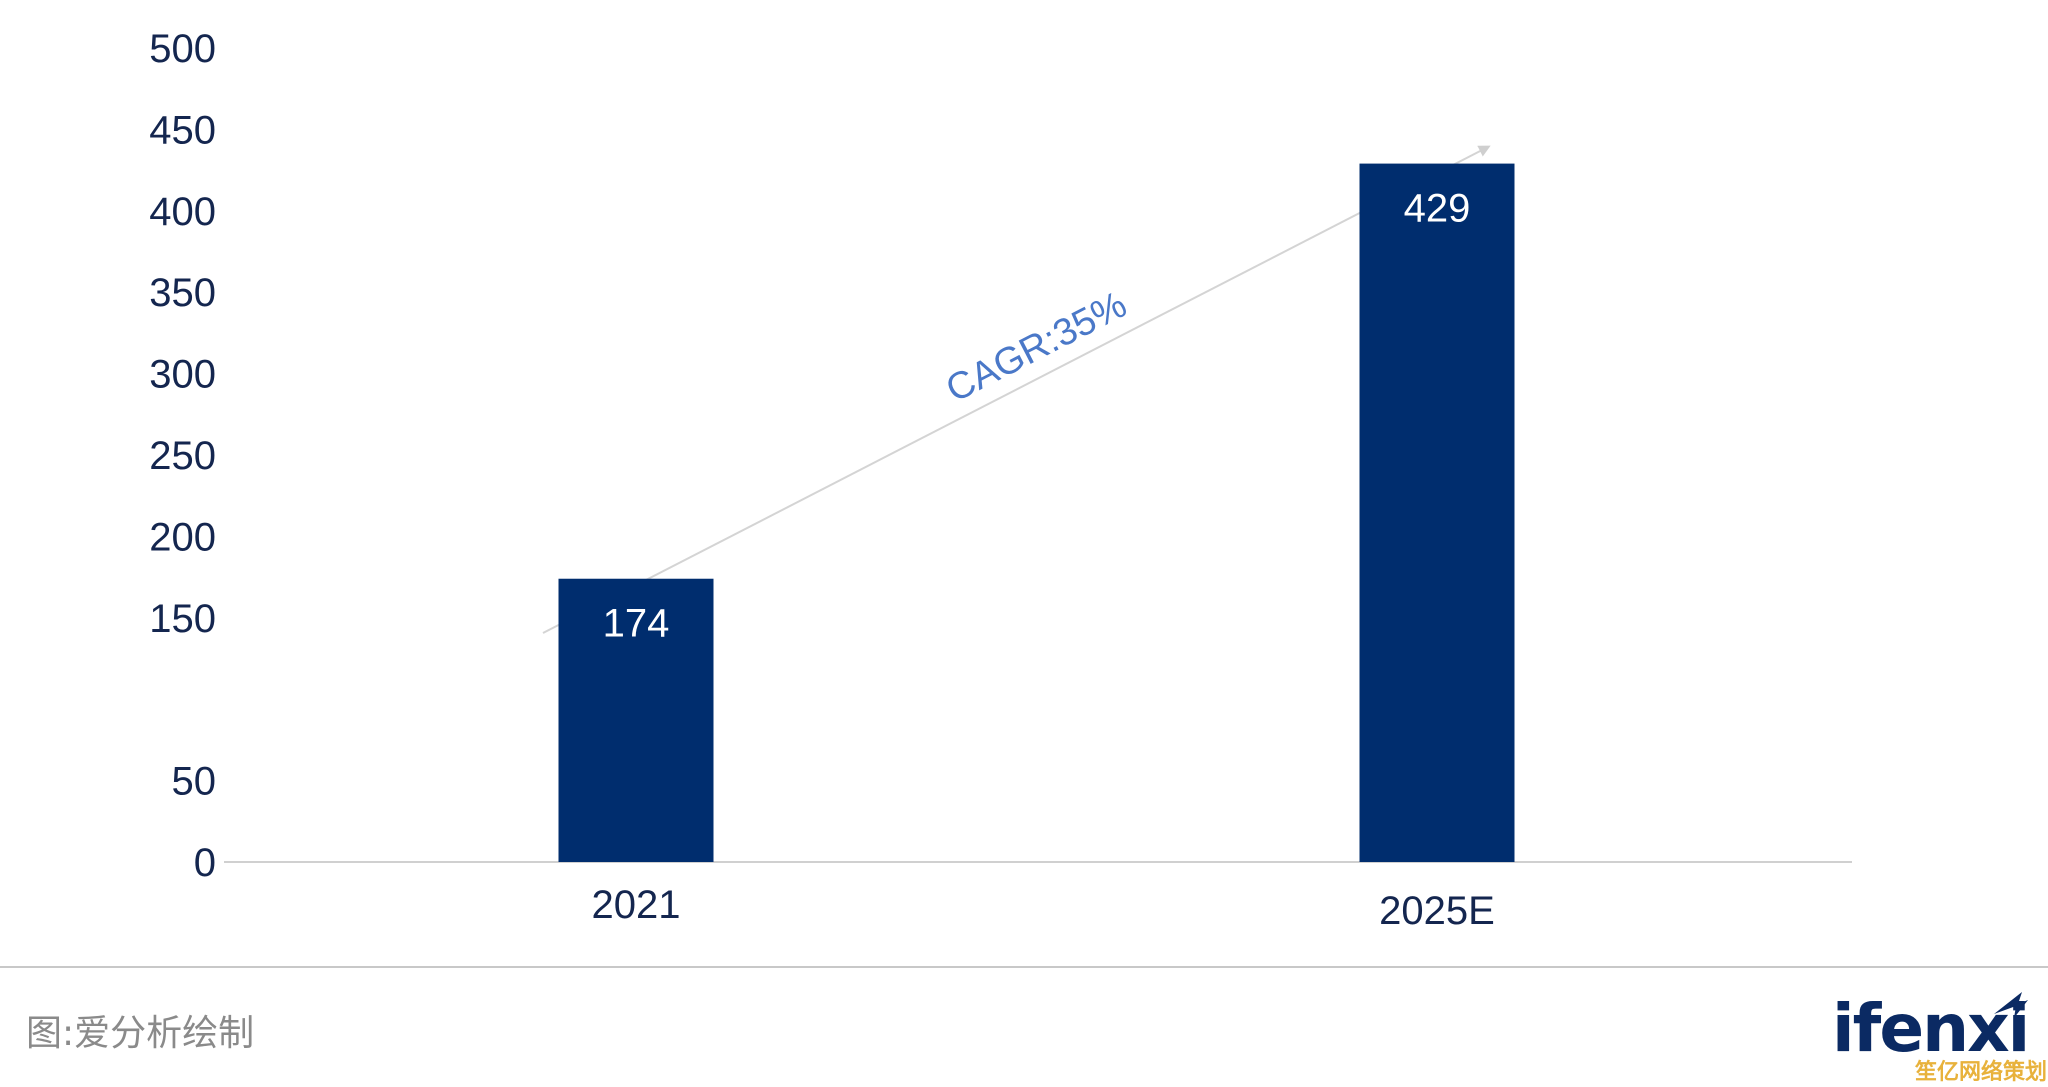  I want to click on ifenxi-logo: ifenxi, so click(1932, 1026).